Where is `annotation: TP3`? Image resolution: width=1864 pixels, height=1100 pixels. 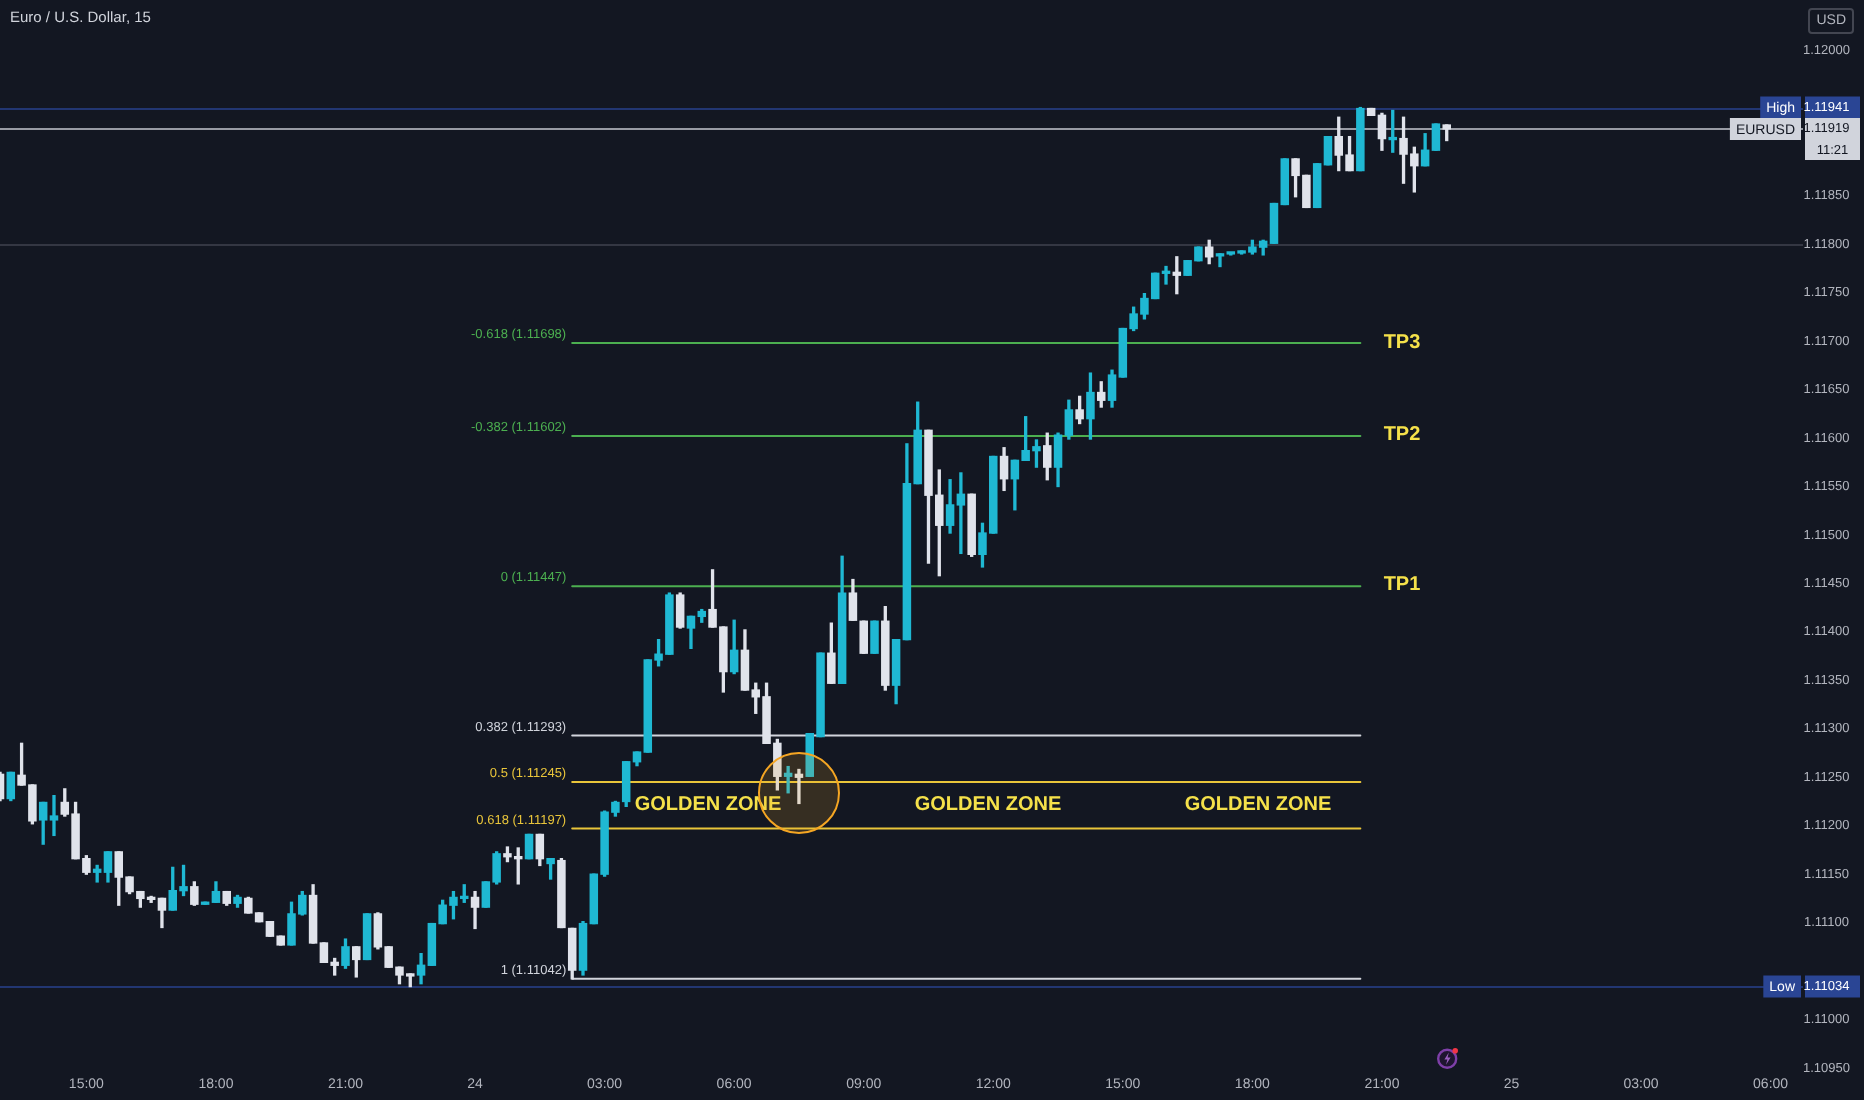 annotation: TP3 is located at coordinates (1402, 342).